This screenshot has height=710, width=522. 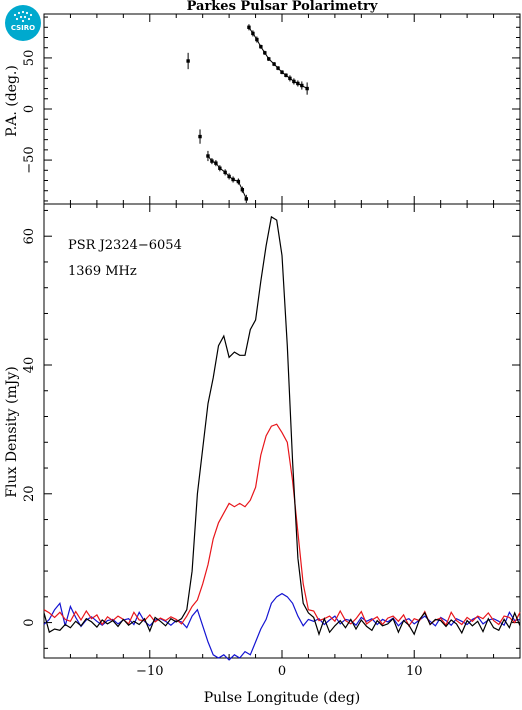 I want to click on csiro-logo-mark, so click(x=23, y=16).